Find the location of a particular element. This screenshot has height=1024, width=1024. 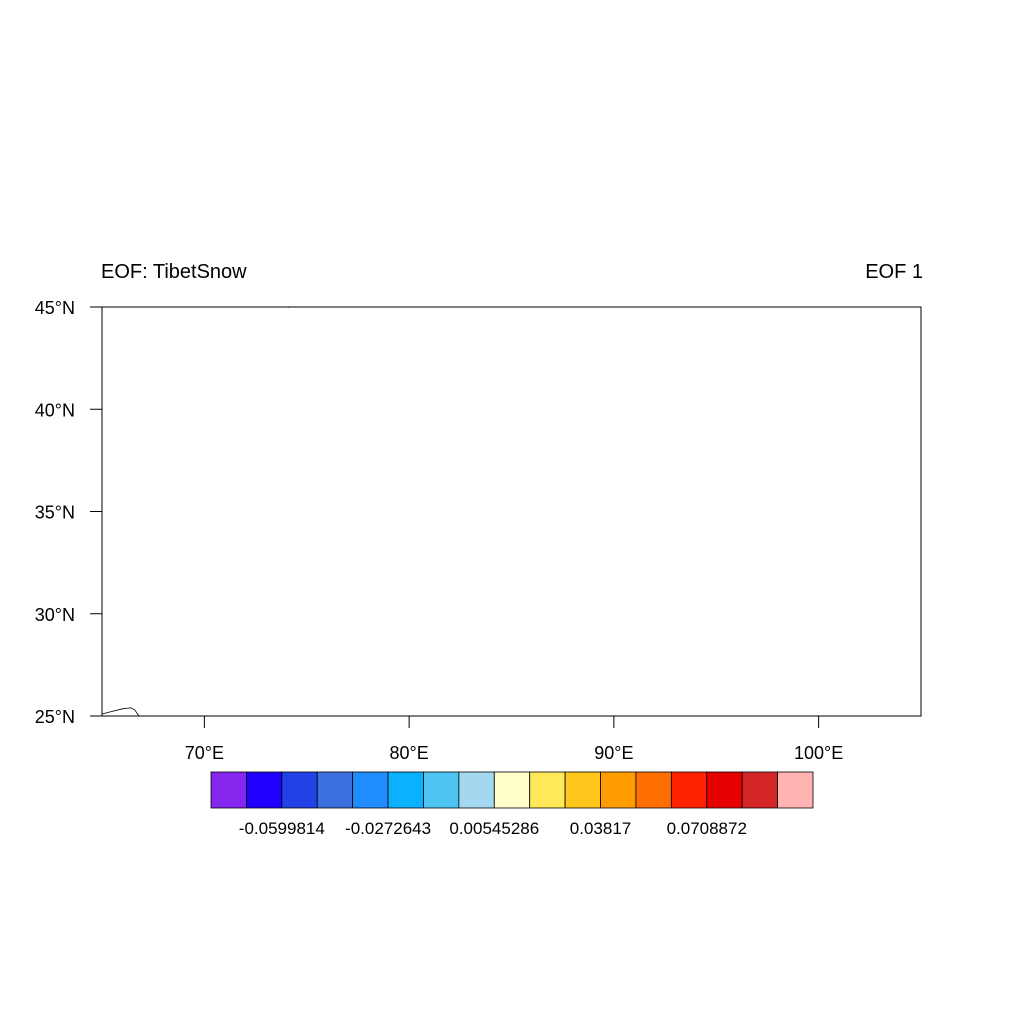

left-title: EOF: TibetSnow is located at coordinates (174, 272).